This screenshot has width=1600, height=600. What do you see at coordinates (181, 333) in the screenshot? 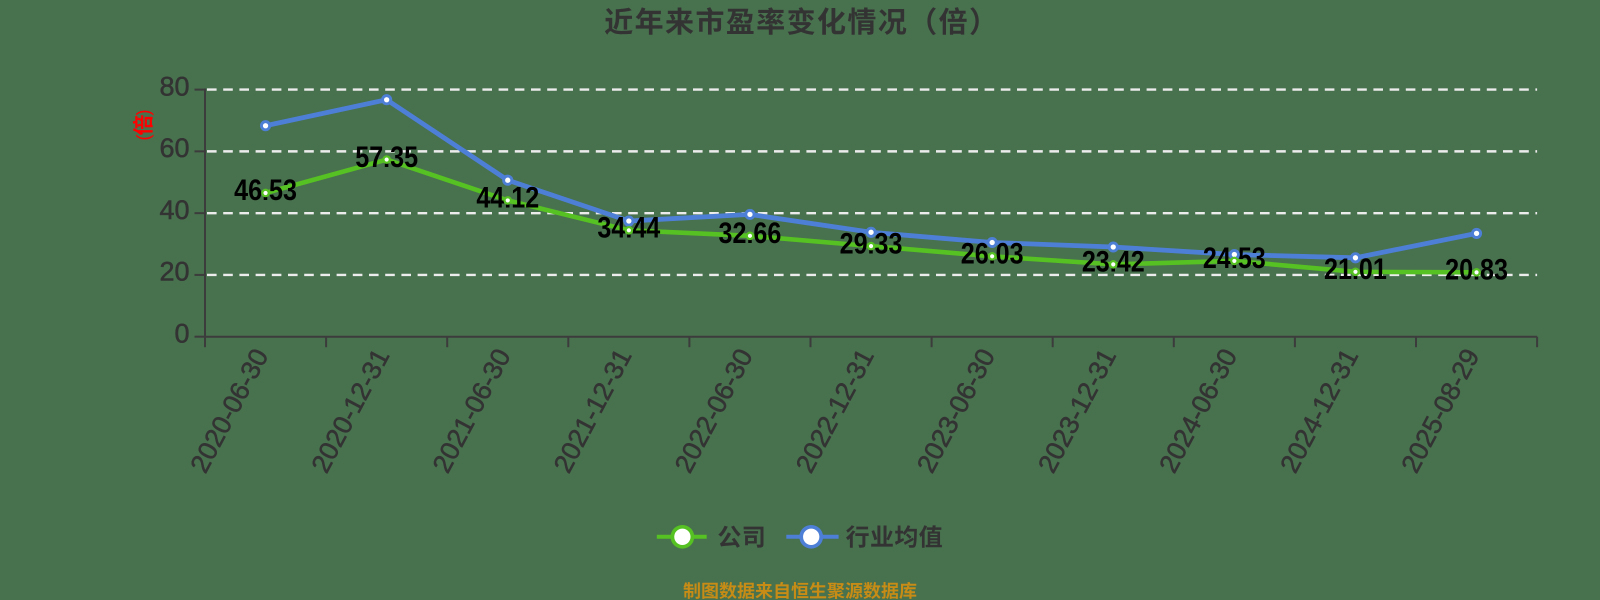
I see `svg-text: 0` at bounding box center [181, 333].